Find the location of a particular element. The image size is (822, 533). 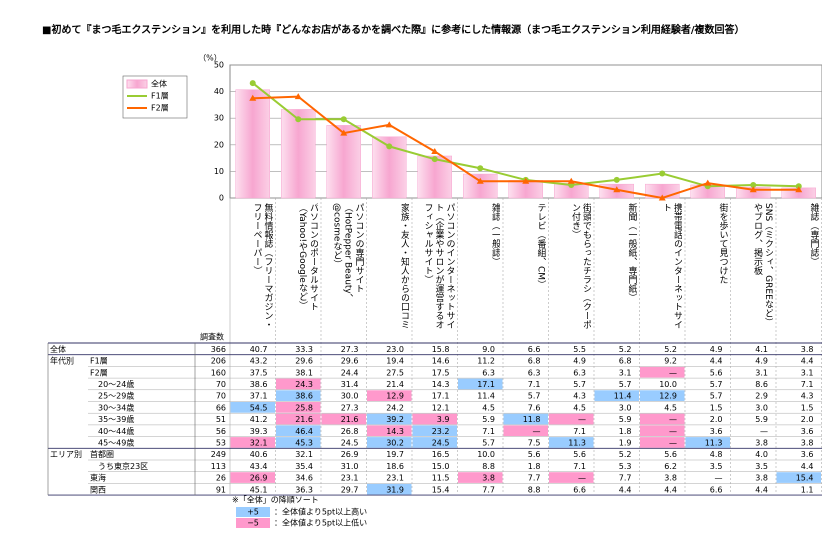

note-text: ：全体値より5pt以上低い is located at coordinates (320, 523).